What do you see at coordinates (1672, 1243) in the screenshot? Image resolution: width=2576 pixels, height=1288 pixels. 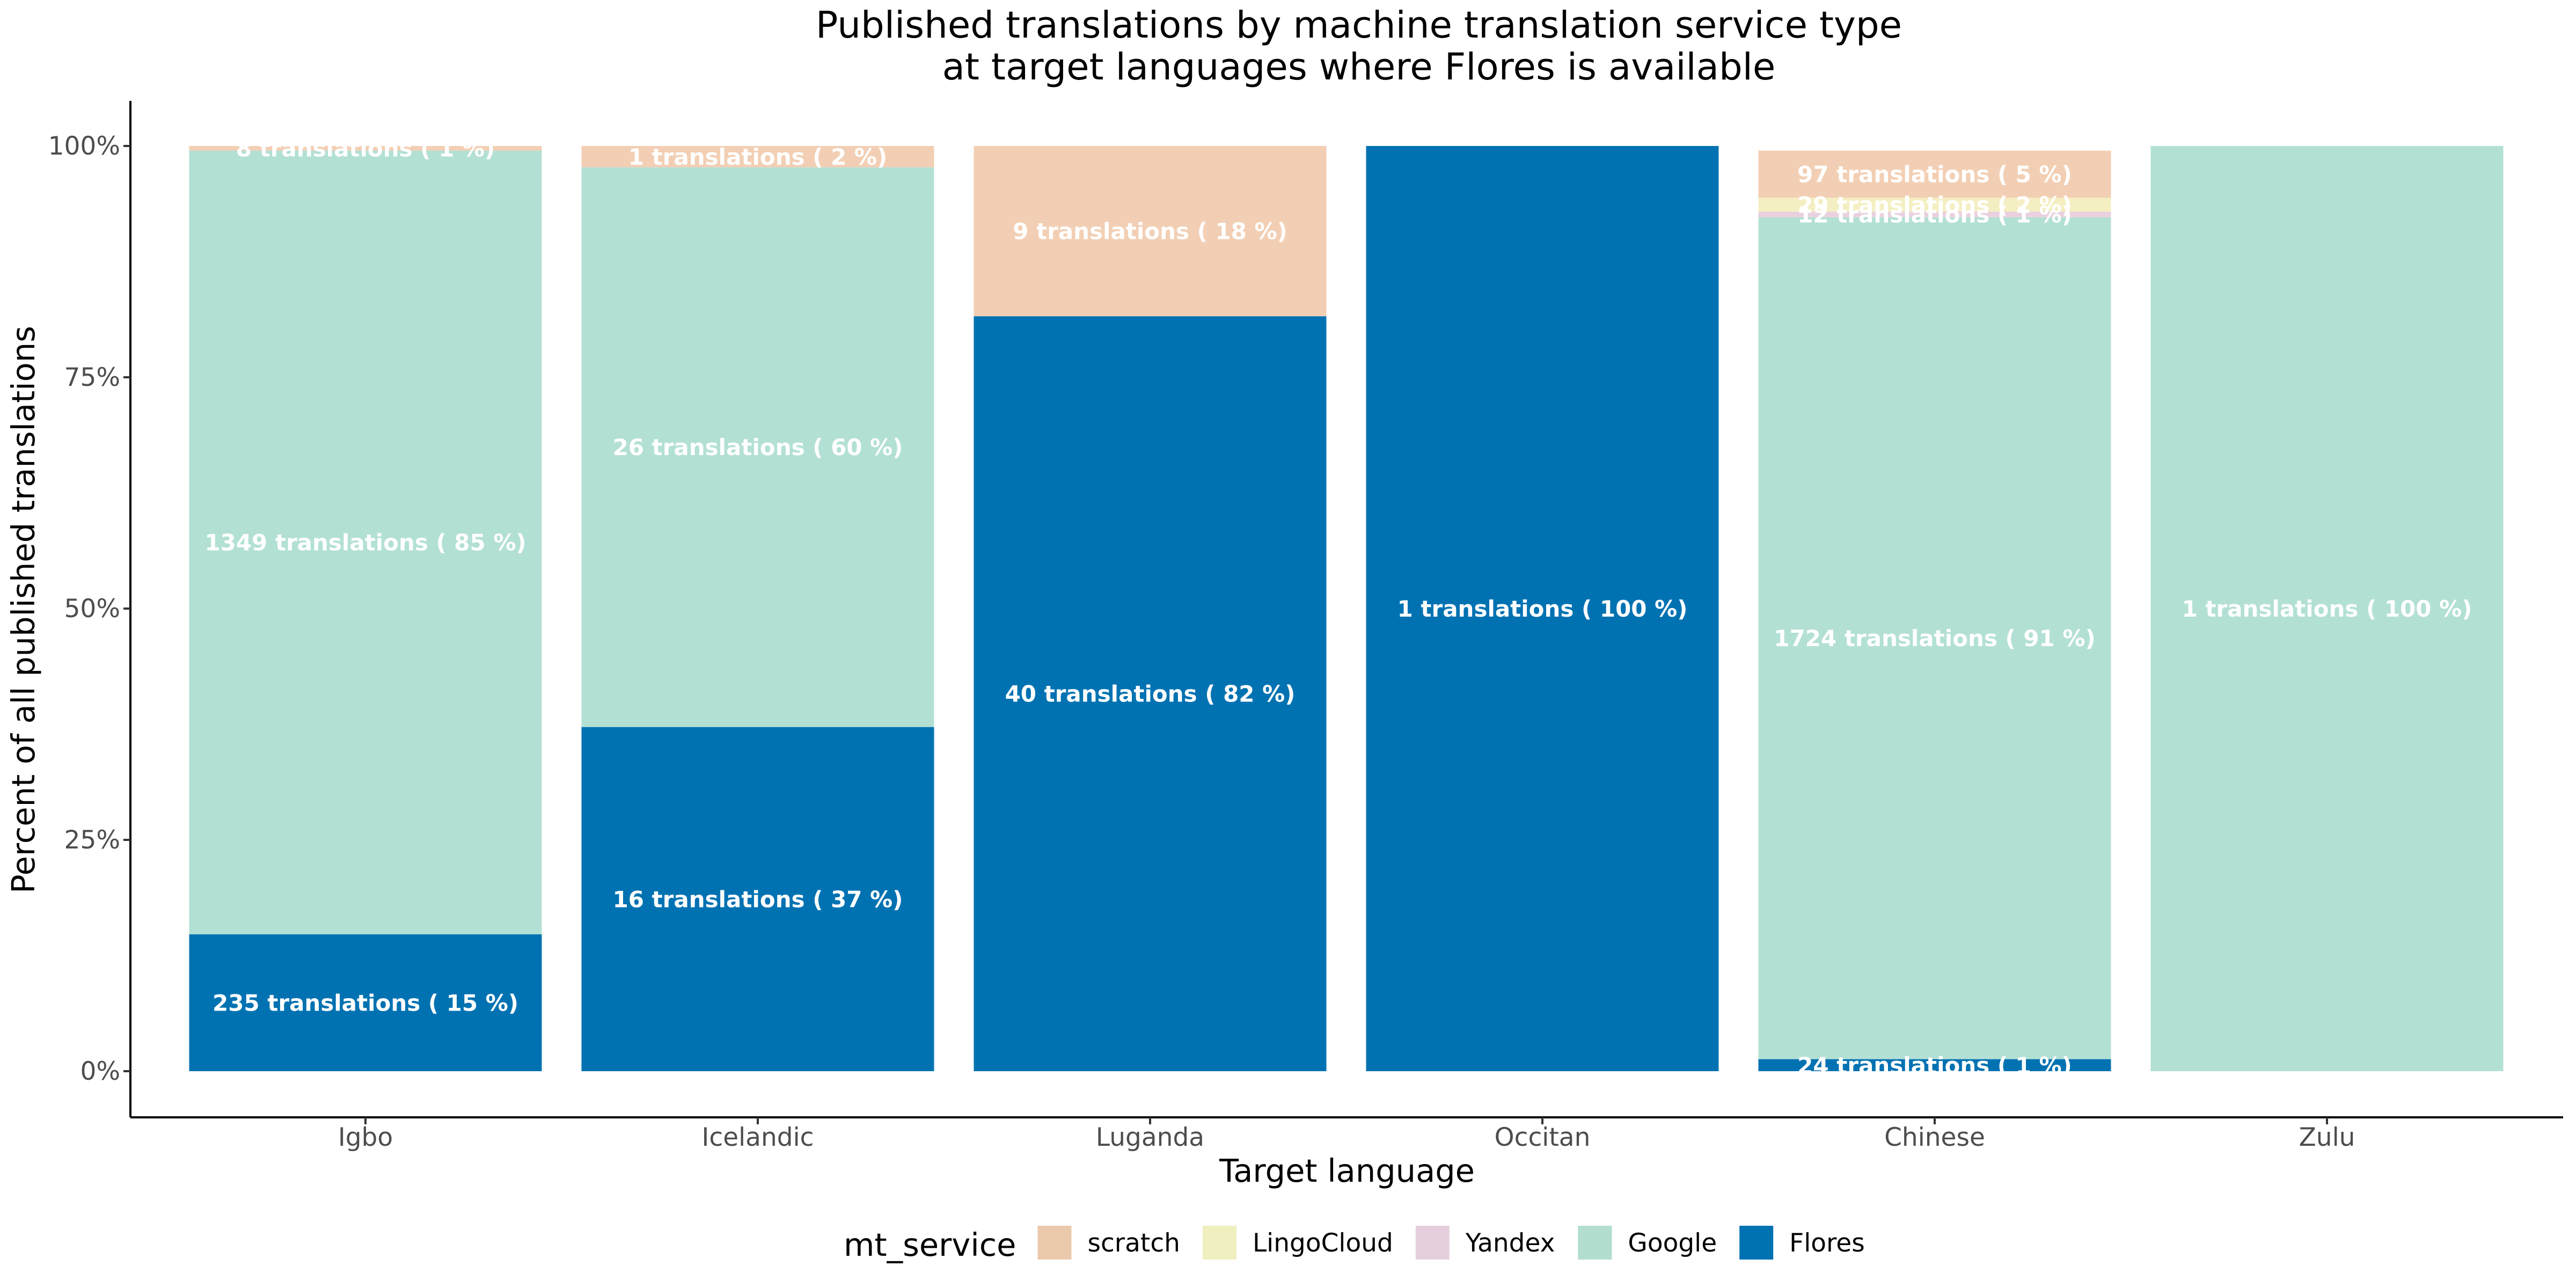 I see `legend-label-google: Google` at bounding box center [1672, 1243].